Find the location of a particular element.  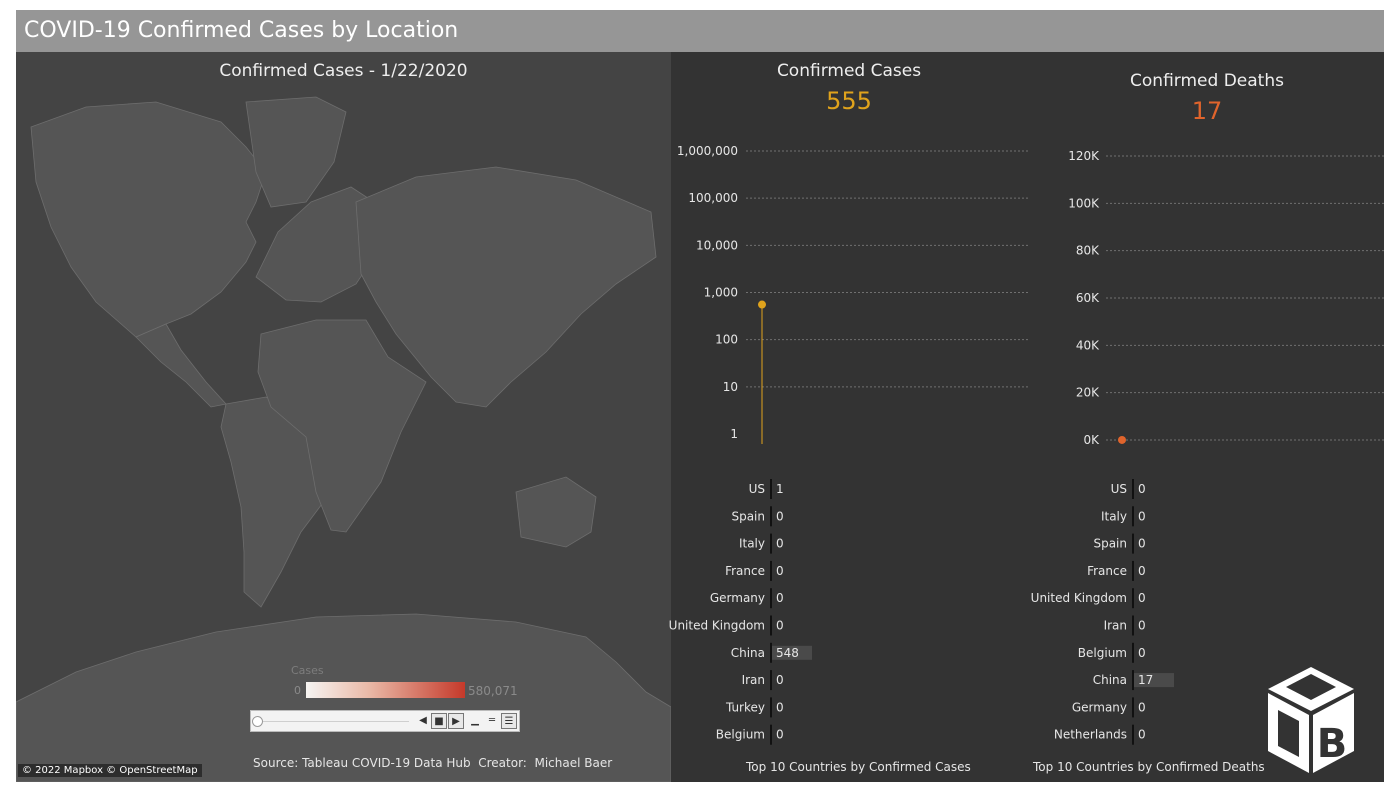

cases-y-tick-label: 100 is located at coordinates (726, 340).